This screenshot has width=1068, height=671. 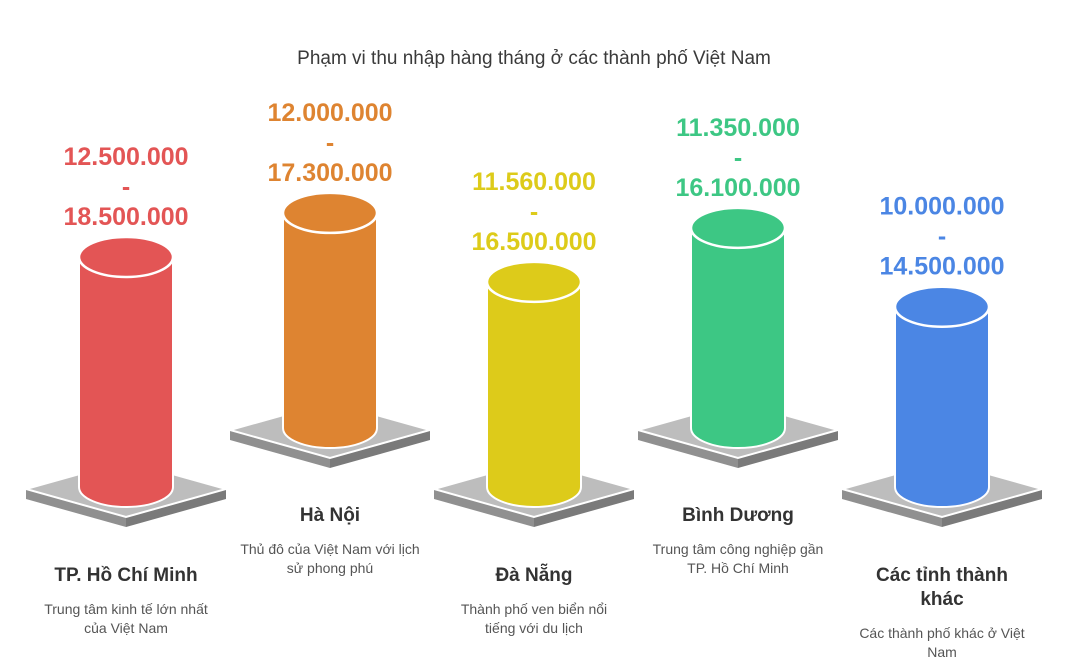 What do you see at coordinates (126, 618) in the screenshot?
I see `category-description: Trung tâm kinh tế lớn nhất của Việt Nam` at bounding box center [126, 618].